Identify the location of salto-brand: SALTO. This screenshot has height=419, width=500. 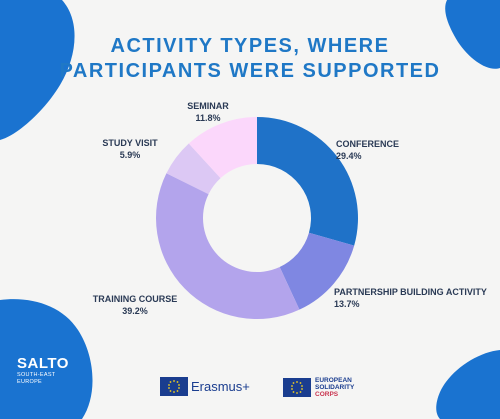
(43, 363).